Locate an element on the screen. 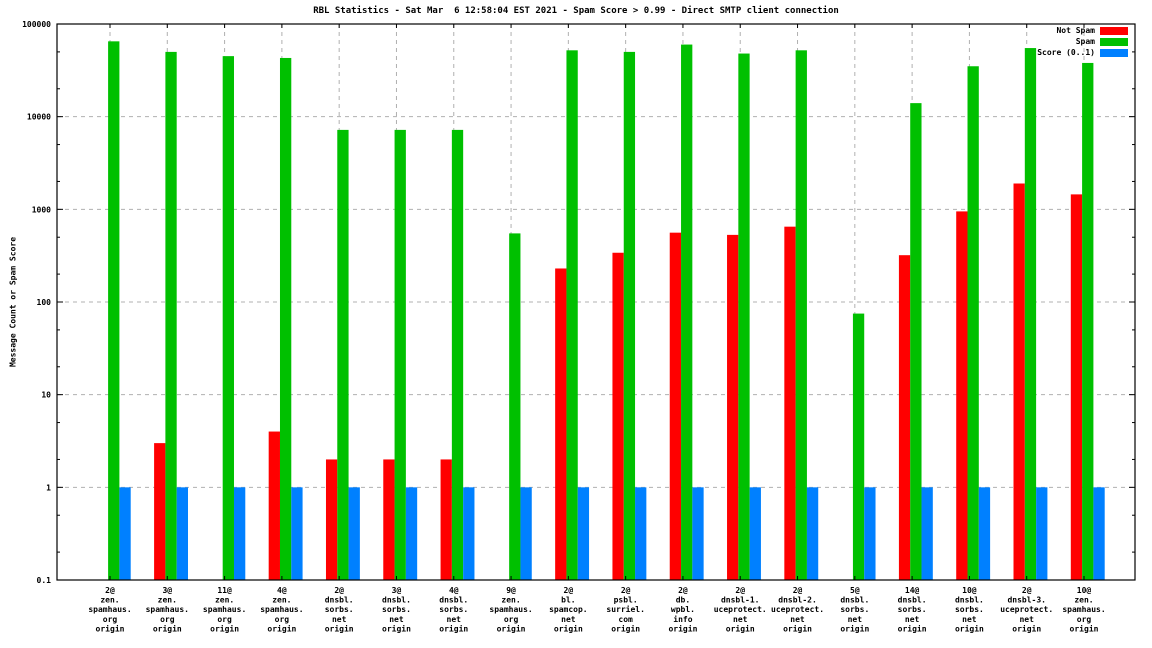  legend-entry-spam: Spam is located at coordinates (1082, 41).